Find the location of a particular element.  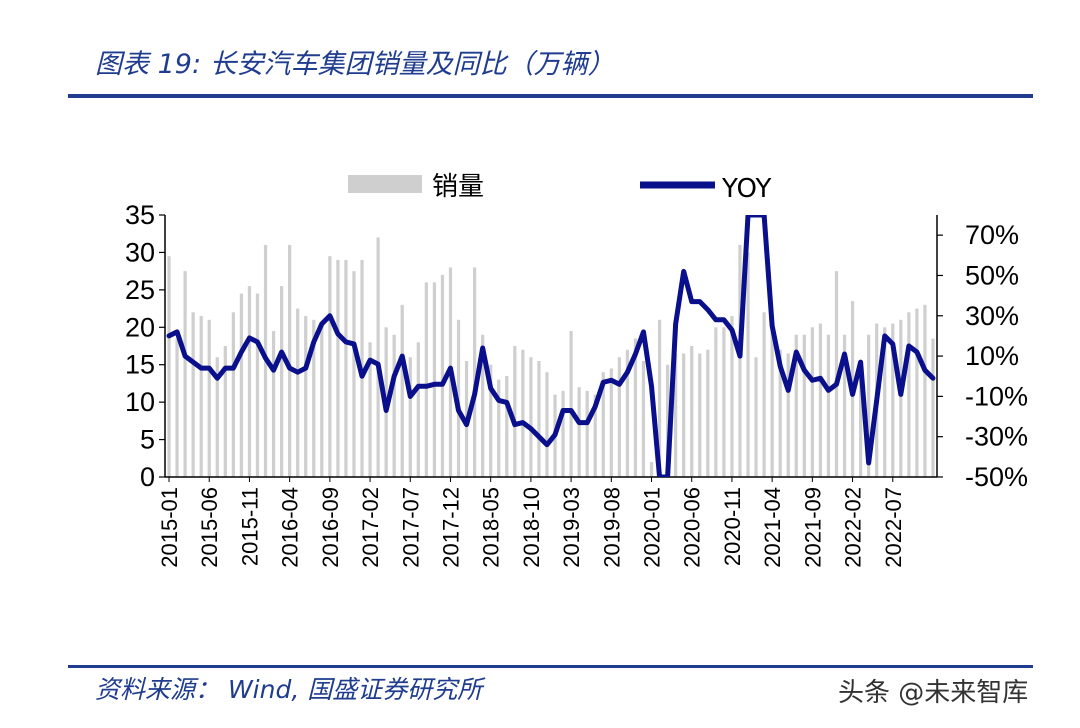

x-tick-label: 2019-08 is located at coordinates (611, 527).